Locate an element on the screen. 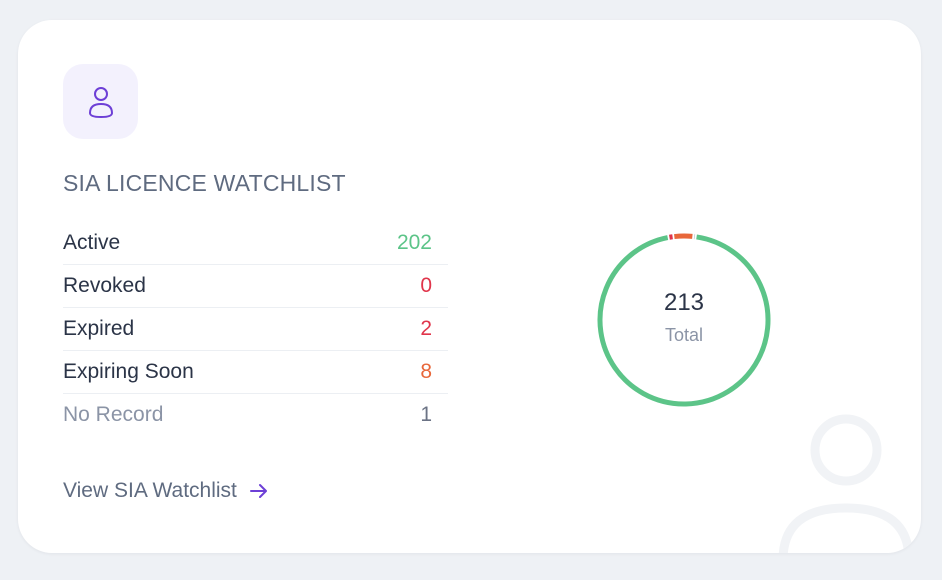 The image size is (942, 580). arrow-right-icon is located at coordinates (258, 491).